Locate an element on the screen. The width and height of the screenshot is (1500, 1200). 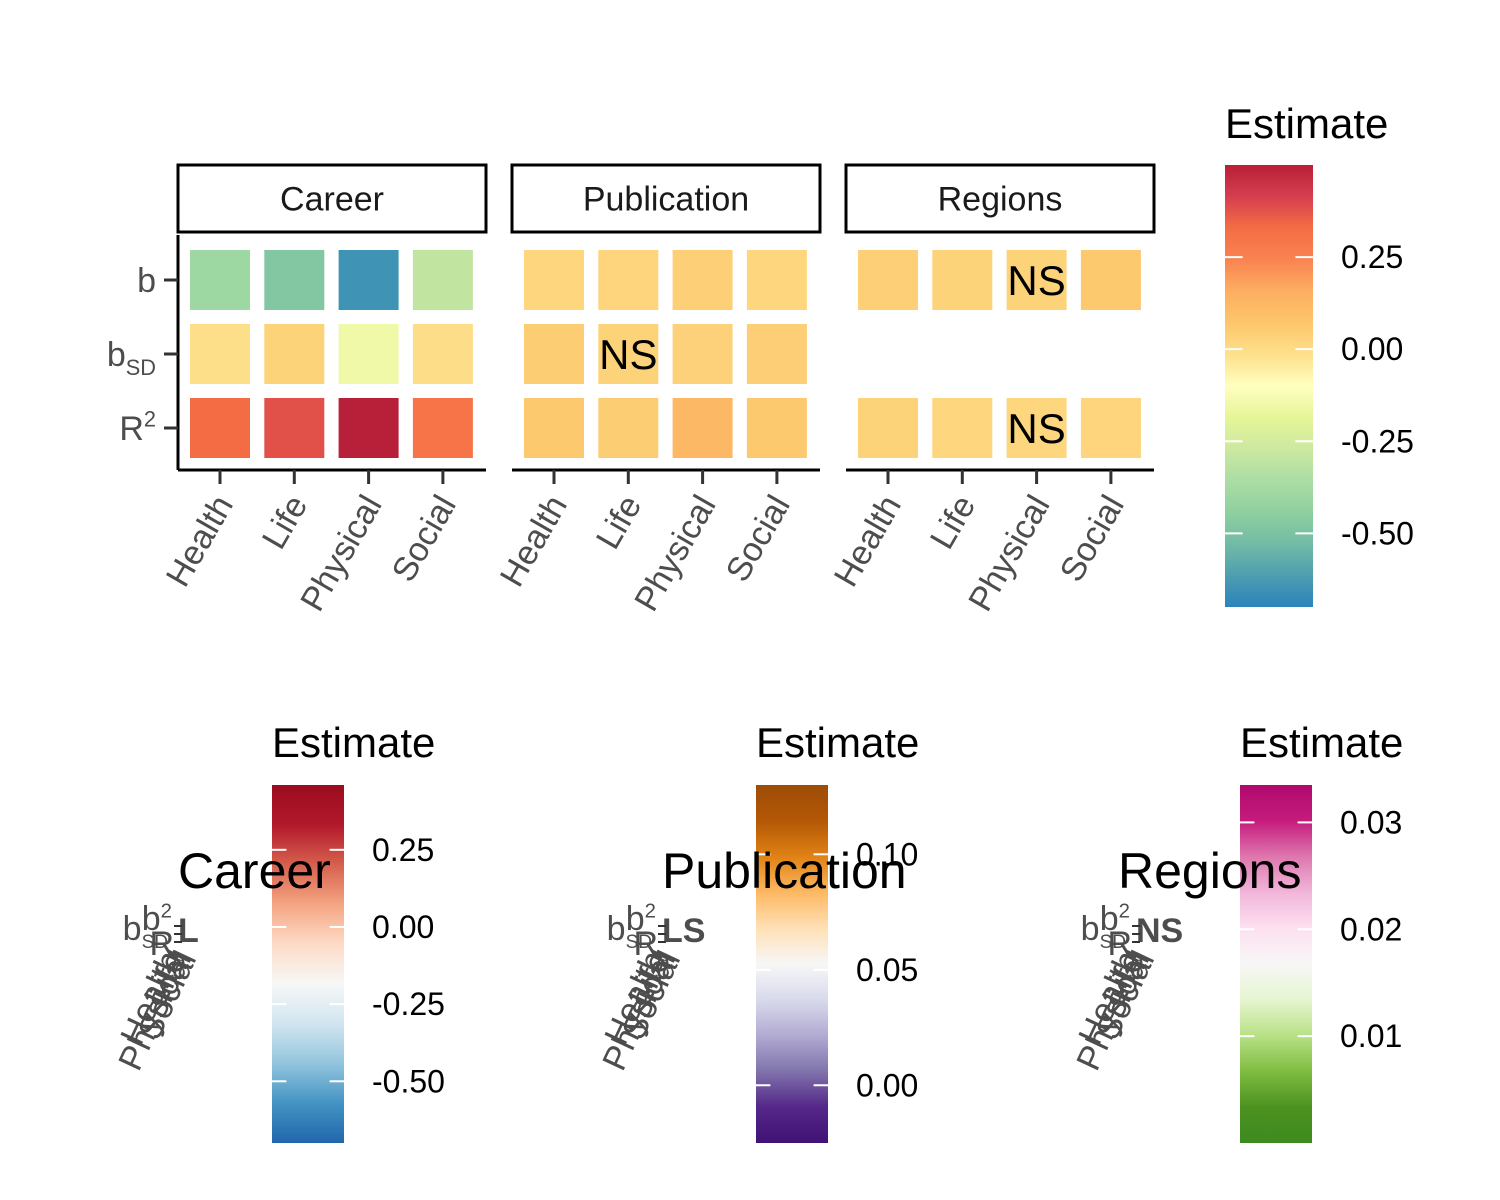
colorbar-tick-label: 0.10 is located at coordinates (887, 854).